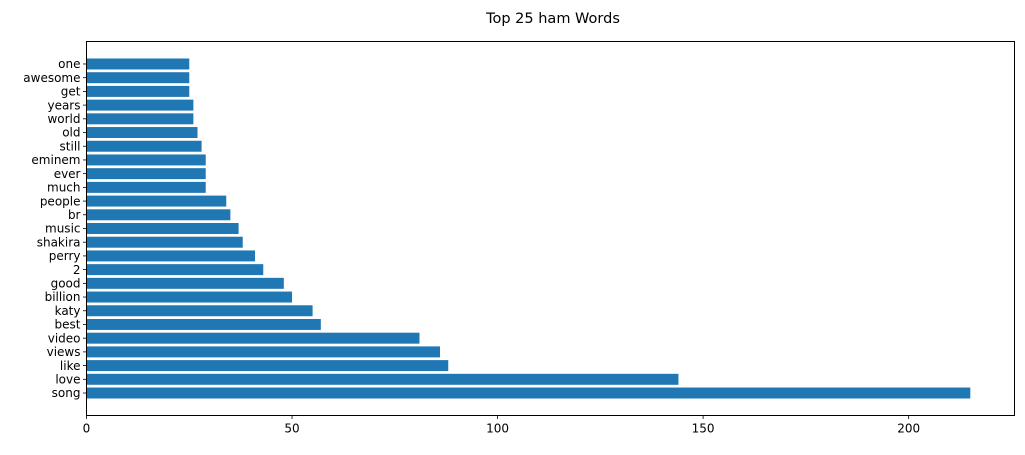 This screenshot has height=455, width=1025. Describe the element at coordinates (158, 215) in the screenshot. I see `bar-br` at that location.